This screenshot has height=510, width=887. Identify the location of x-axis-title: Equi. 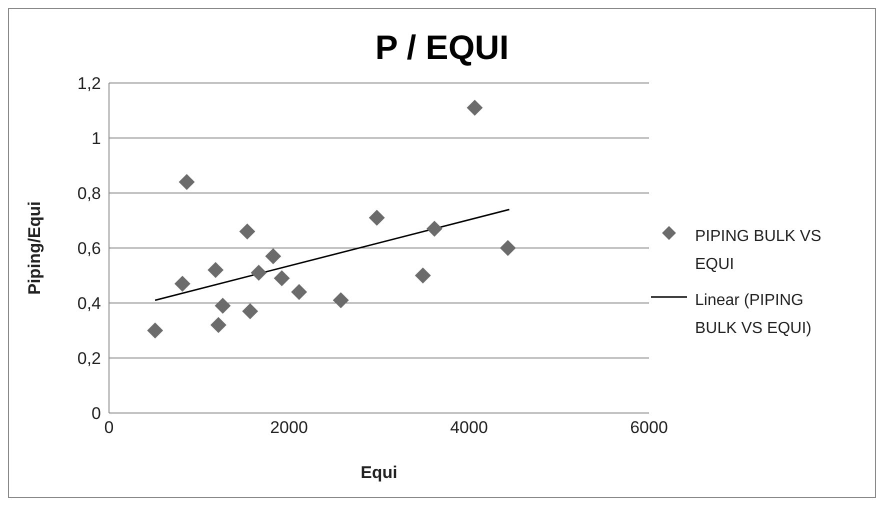
(379, 472).